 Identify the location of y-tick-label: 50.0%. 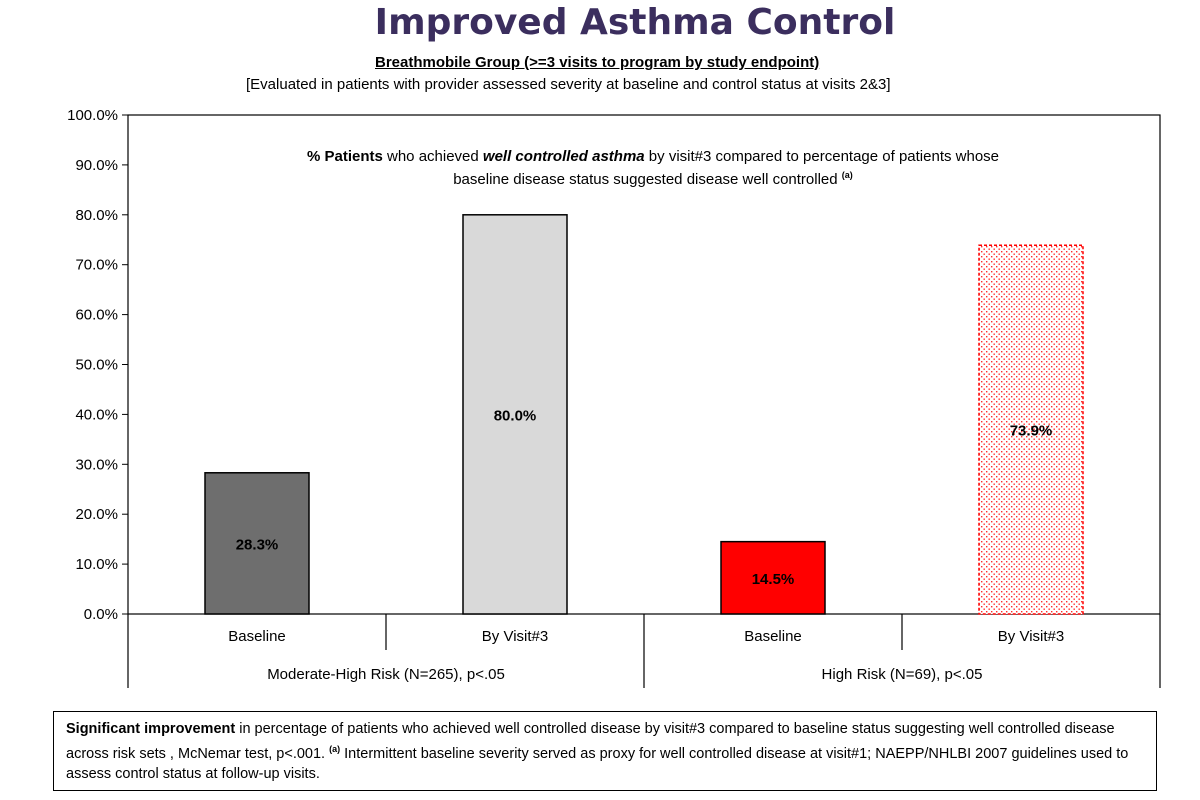
(96, 365).